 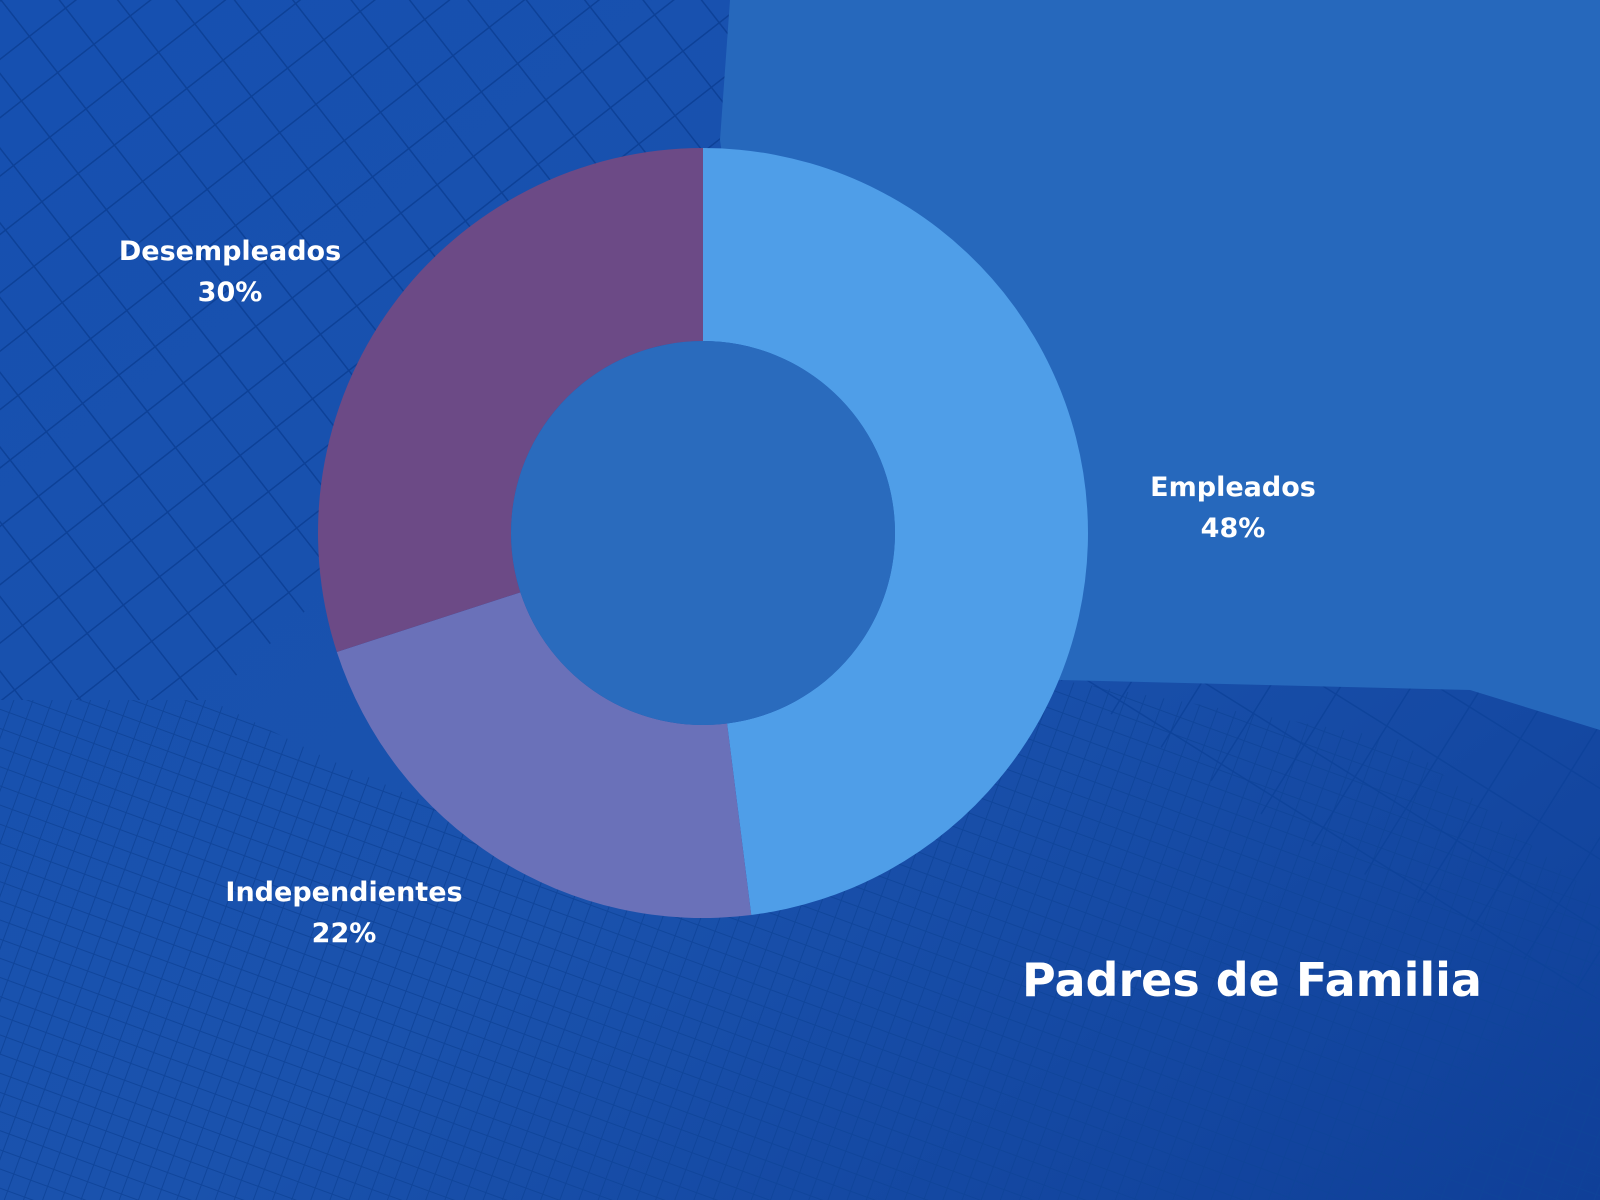 I want to click on label-independientes: Independientes 22%, so click(x=343, y=913).